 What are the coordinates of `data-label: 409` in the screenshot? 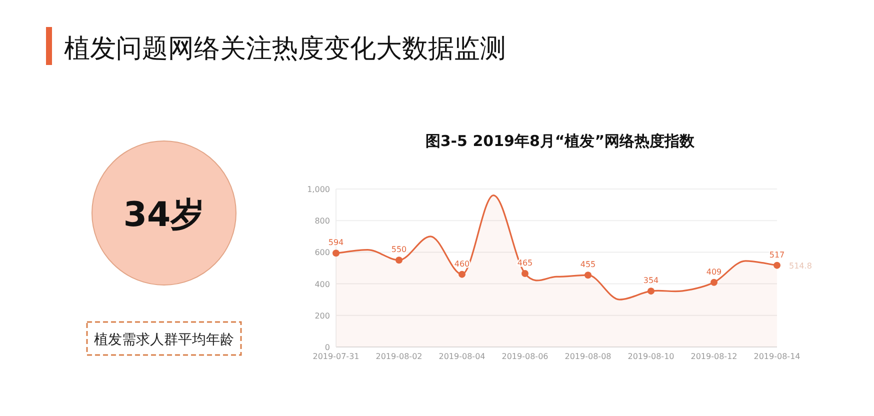 It's located at (714, 271).